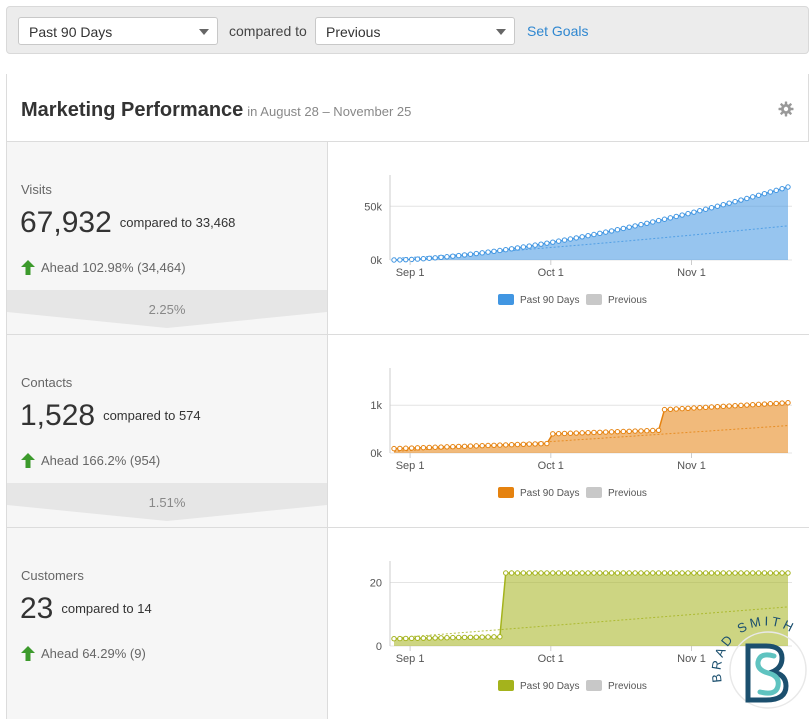 This screenshot has height=721, width=811. What do you see at coordinates (118, 31) in the screenshot?
I see `date-range-select: Past 90 Days` at bounding box center [118, 31].